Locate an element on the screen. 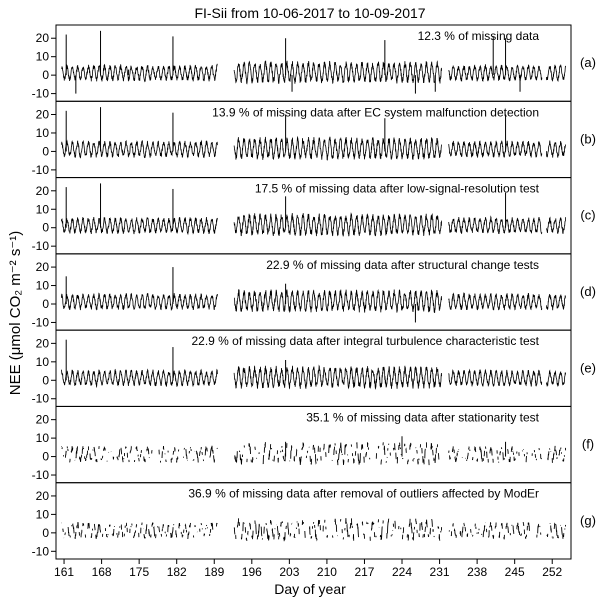 The height and width of the screenshot is (600, 600). x-tick-label: 203 is located at coordinates (289, 572).